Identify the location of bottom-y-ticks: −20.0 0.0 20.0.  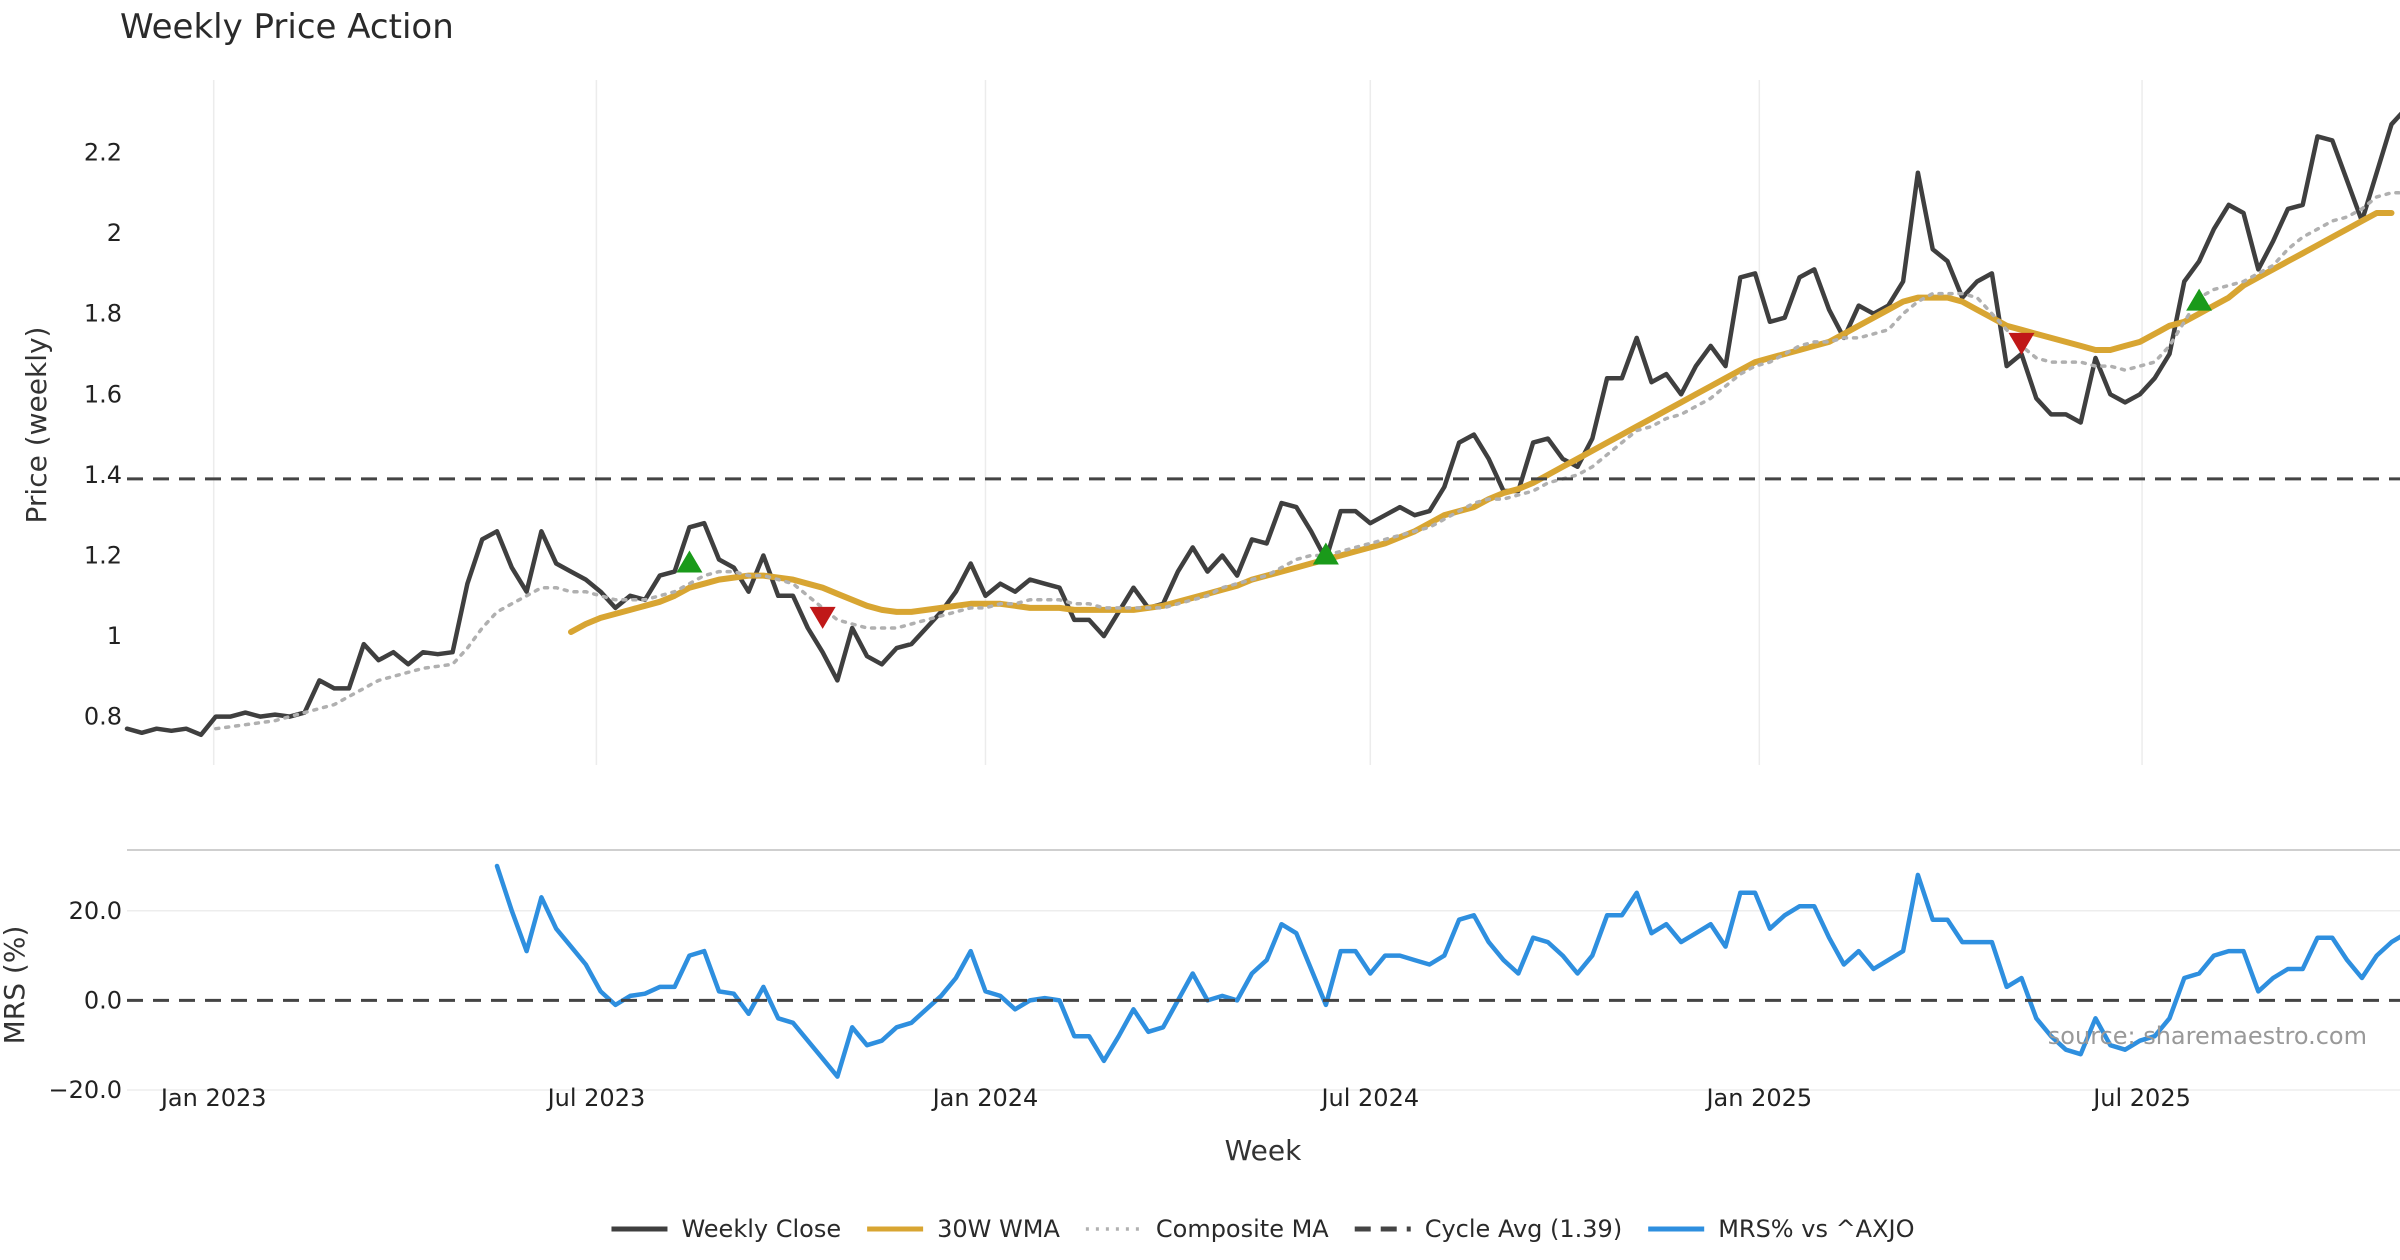
(85, 1000).